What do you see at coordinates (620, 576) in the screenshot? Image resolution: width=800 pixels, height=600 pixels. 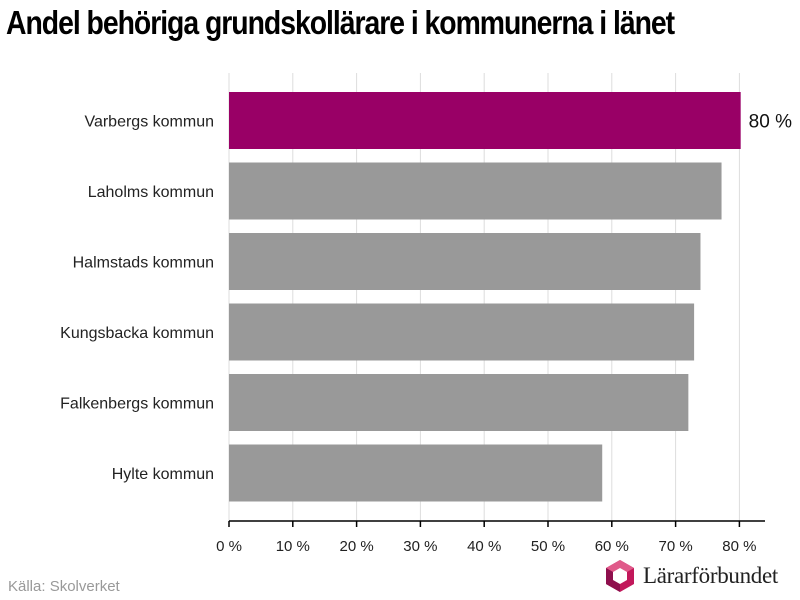 I see `lararforbundet-logo-icon` at bounding box center [620, 576].